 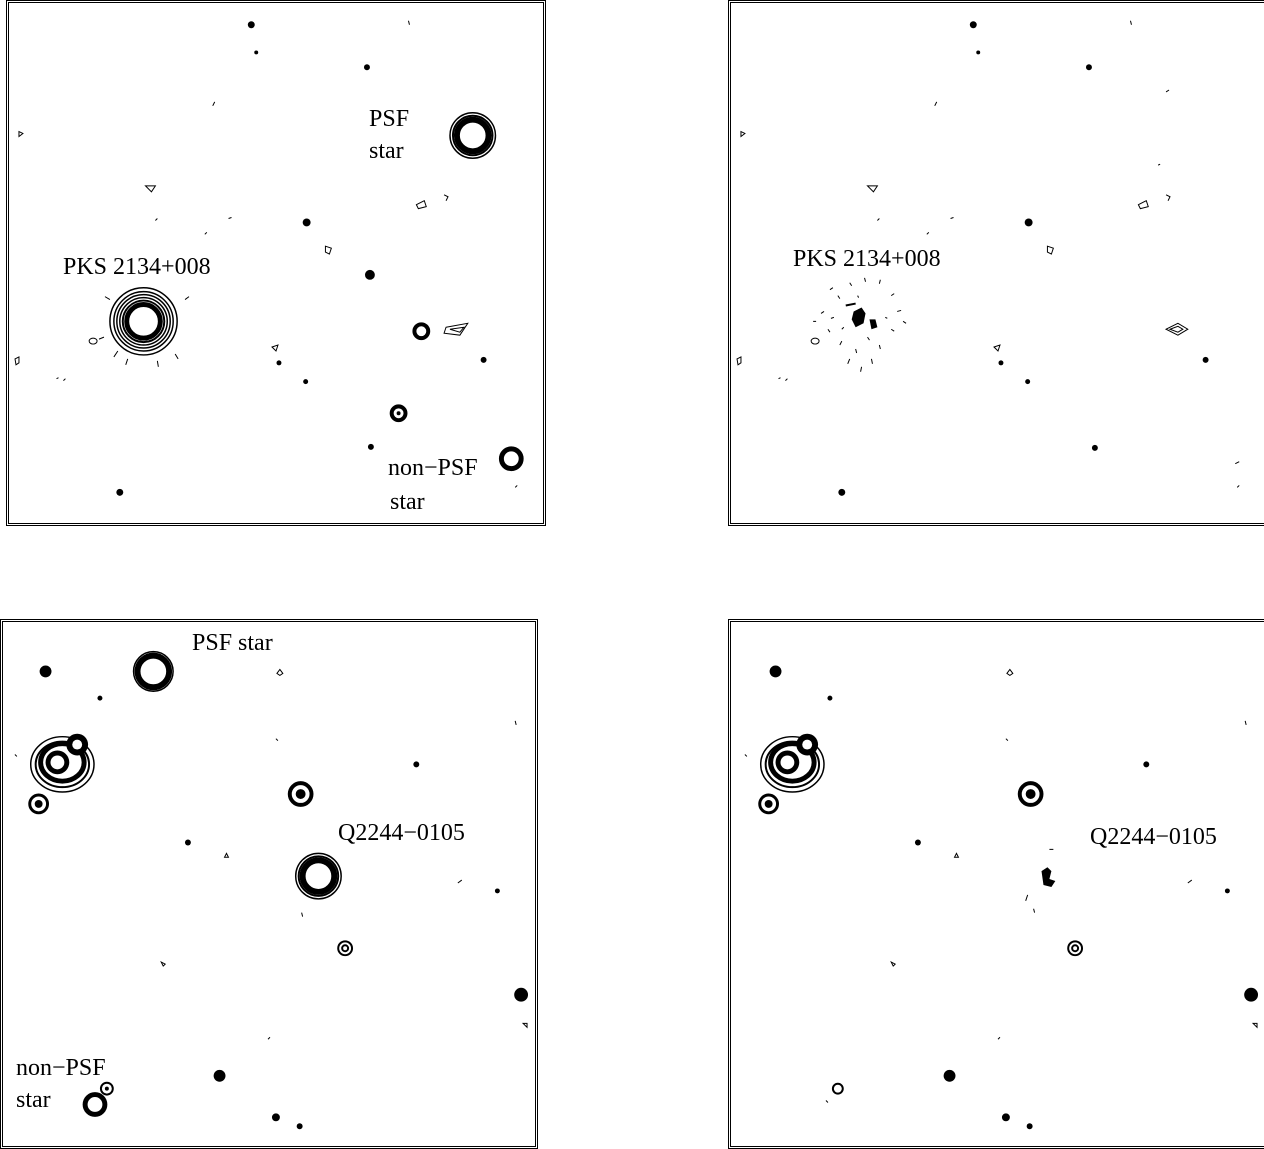 I want to click on residual-q2244, so click(x=1040, y=880).